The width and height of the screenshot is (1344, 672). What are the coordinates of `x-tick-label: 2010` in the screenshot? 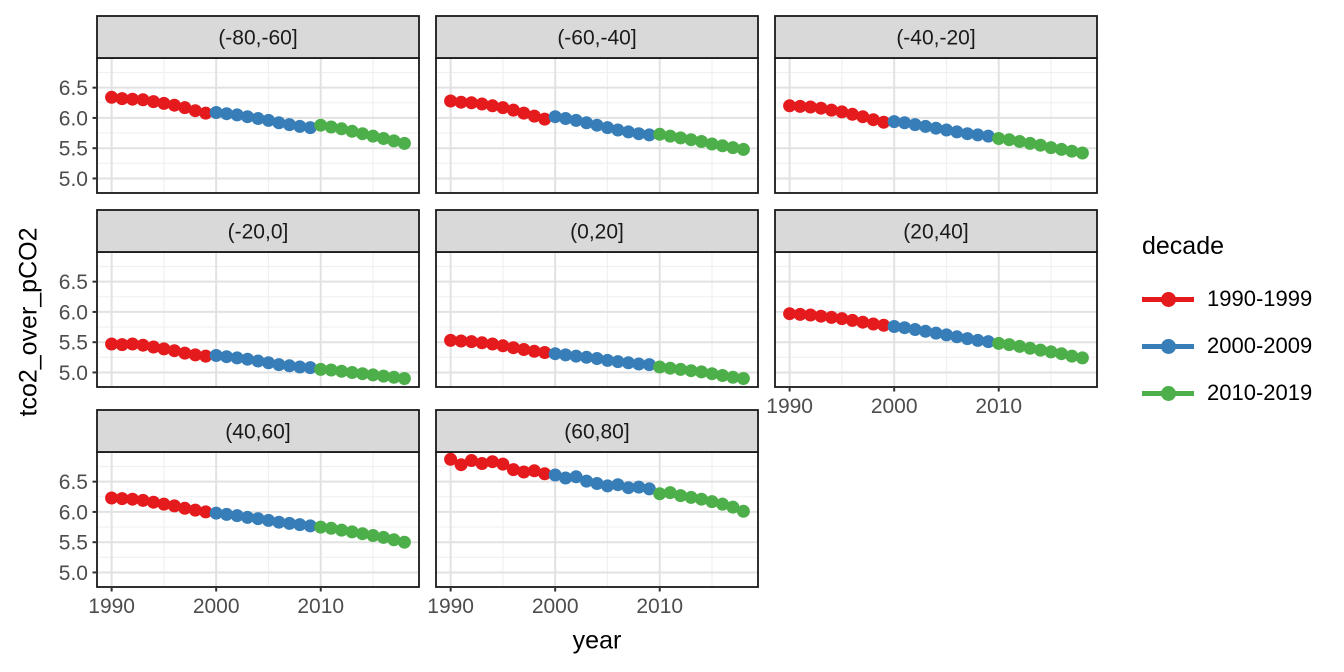 It's located at (320, 606).